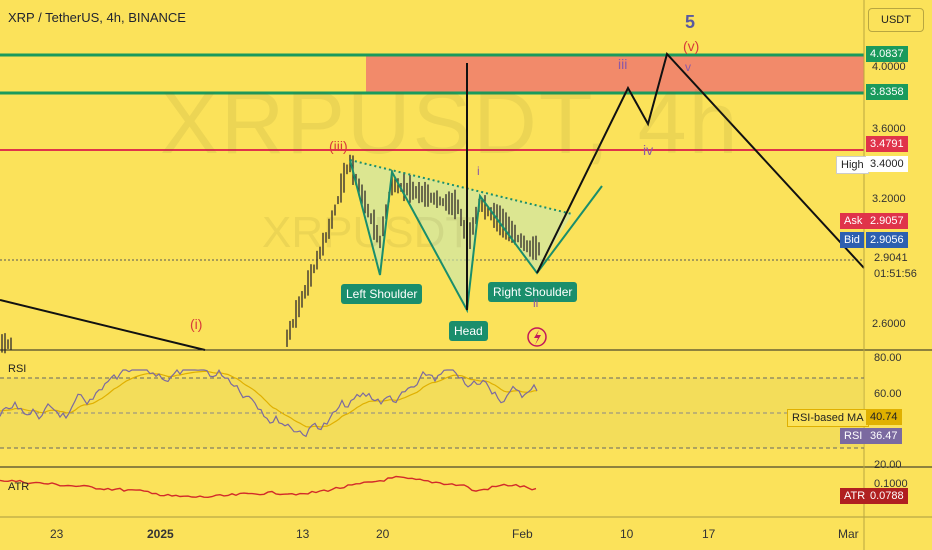 This screenshot has height=550, width=932. I want to click on rsi-ma-value: 40.74, so click(884, 417).